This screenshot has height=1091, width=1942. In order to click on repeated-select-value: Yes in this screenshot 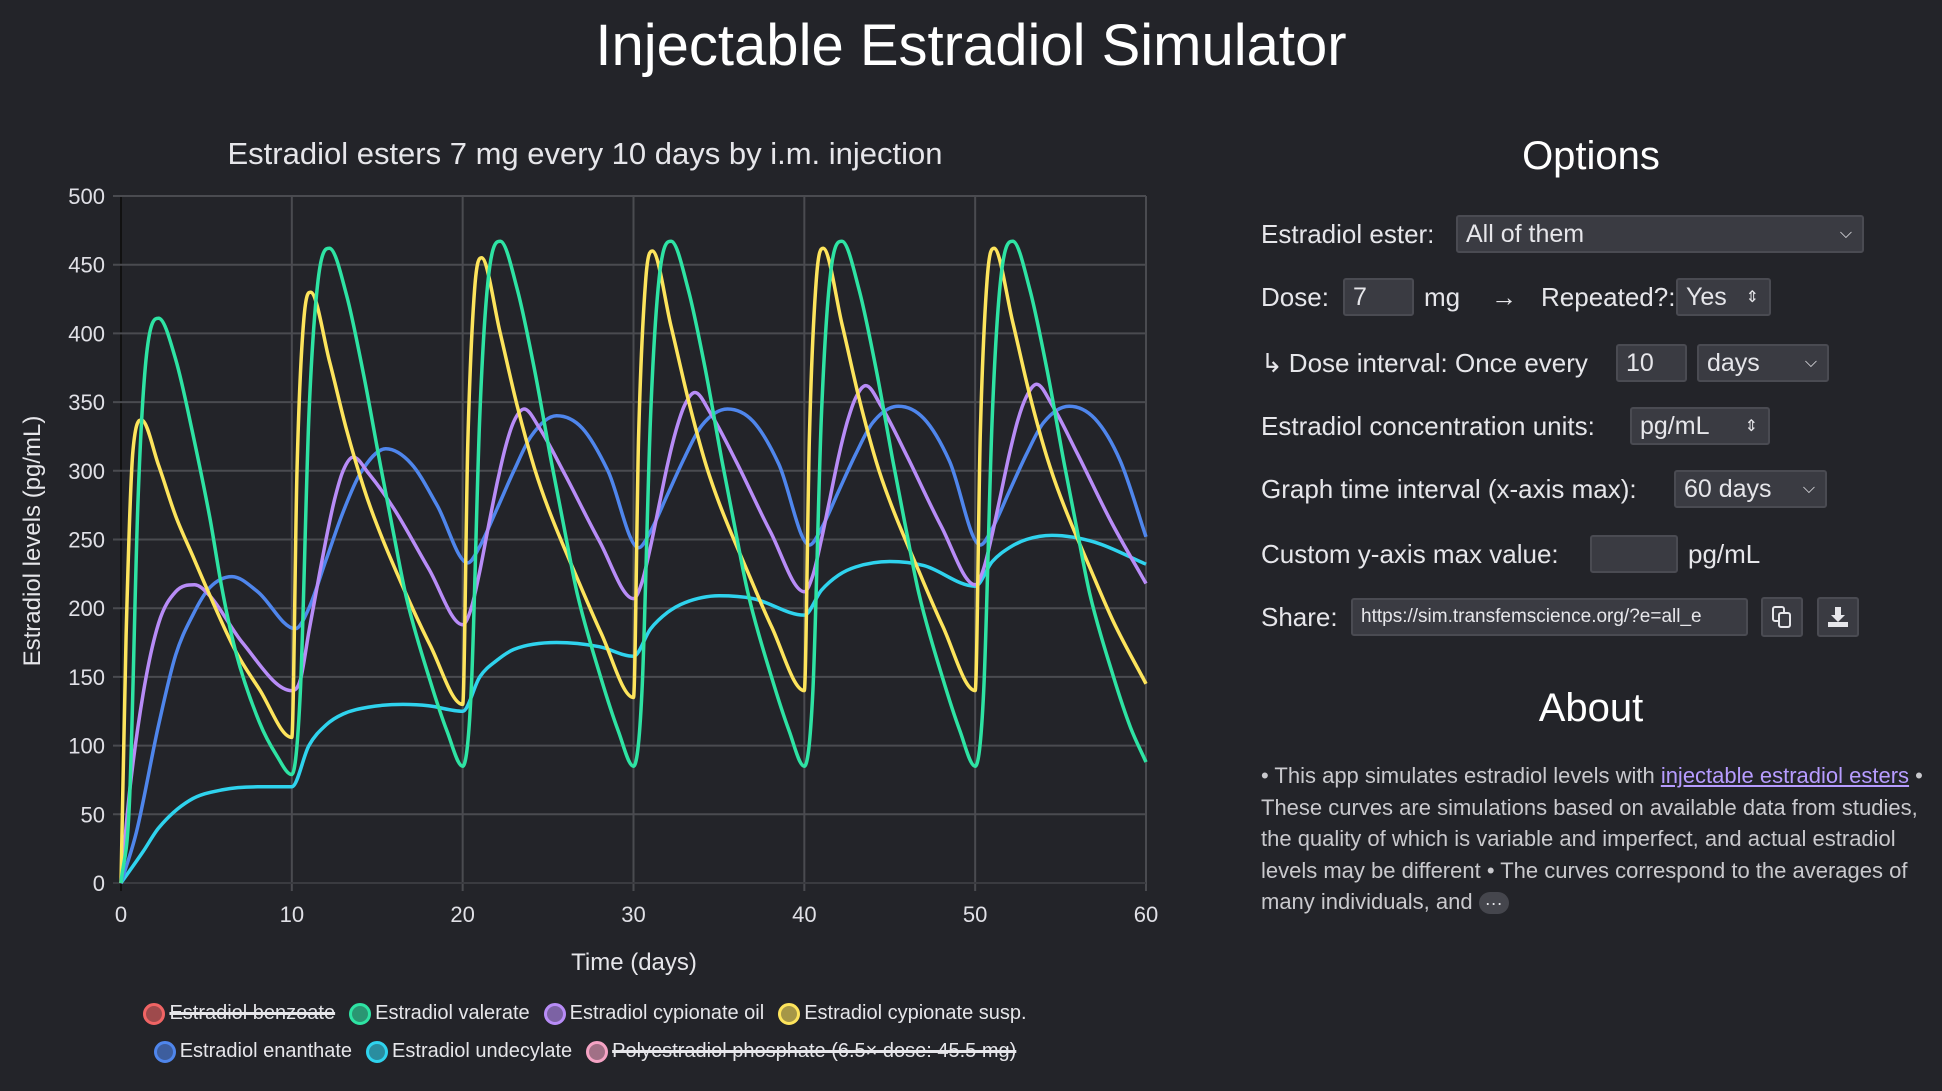, I will do `click(1706, 296)`.